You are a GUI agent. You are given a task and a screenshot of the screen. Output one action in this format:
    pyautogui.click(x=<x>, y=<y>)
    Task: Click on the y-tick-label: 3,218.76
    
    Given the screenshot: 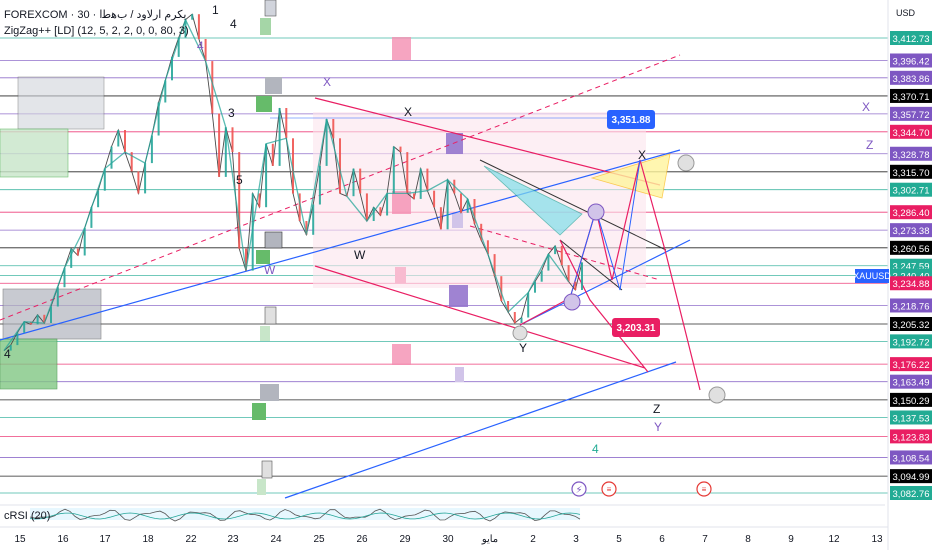 What is the action you would take?
    pyautogui.click(x=911, y=306)
    